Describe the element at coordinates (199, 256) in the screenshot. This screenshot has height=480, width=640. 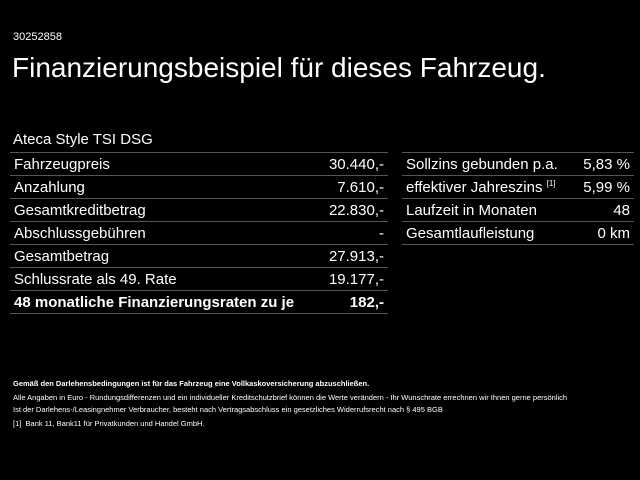
I see `table-row: Gesamtbetrag 27.913,-` at that location.